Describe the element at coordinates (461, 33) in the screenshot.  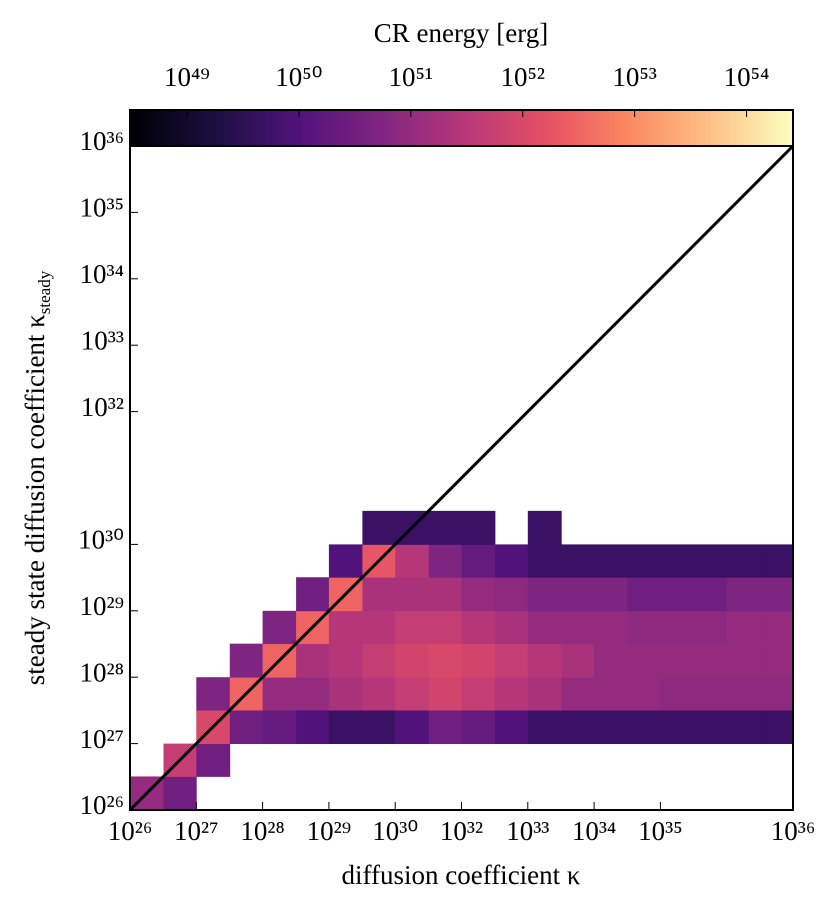
I see `colorbar-label: CR energy [erg]` at that location.